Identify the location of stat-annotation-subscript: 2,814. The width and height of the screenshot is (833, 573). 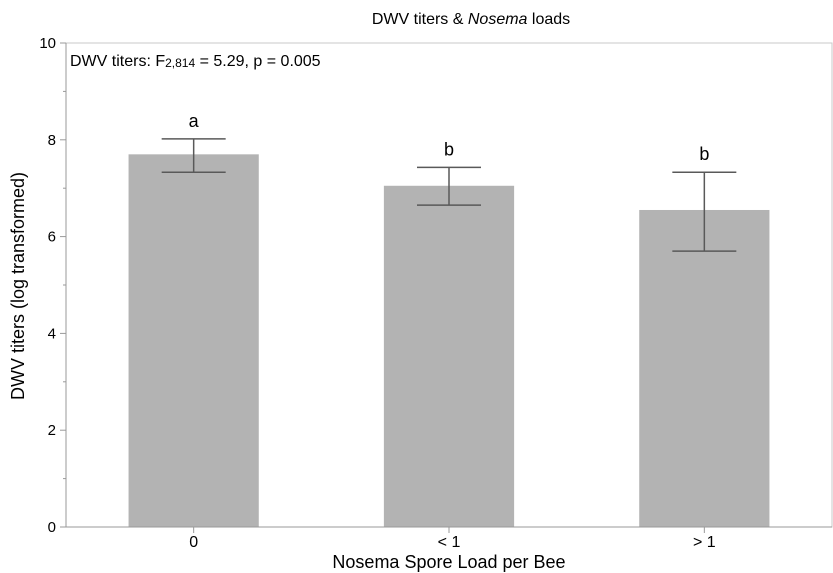
(180, 63).